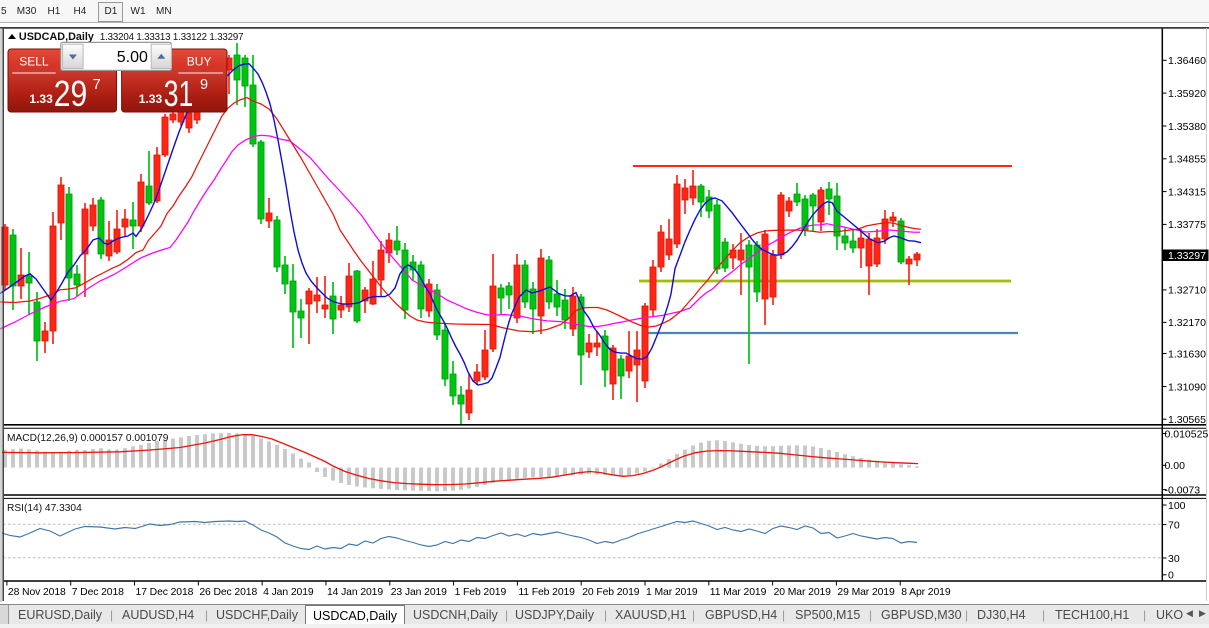 This screenshot has width=1209, height=628. What do you see at coordinates (1187, 434) in the screenshot?
I see `svg-text: 0.010525` at bounding box center [1187, 434].